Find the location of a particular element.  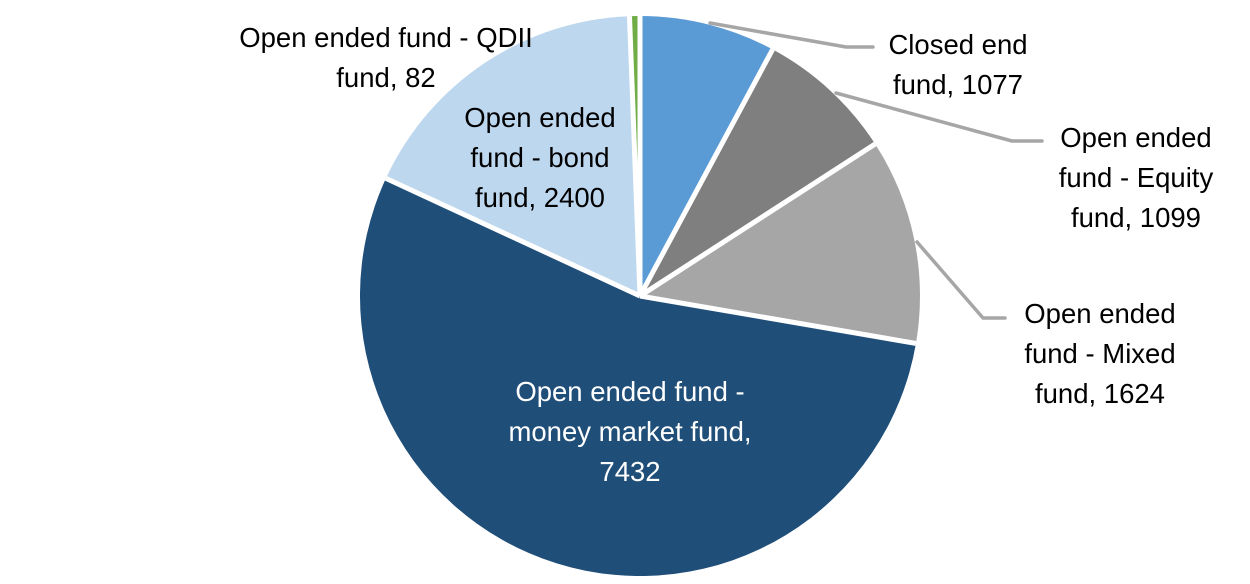

label-qdii-fund: Open ended fund - QDII fund, 82 is located at coordinates (386, 58).